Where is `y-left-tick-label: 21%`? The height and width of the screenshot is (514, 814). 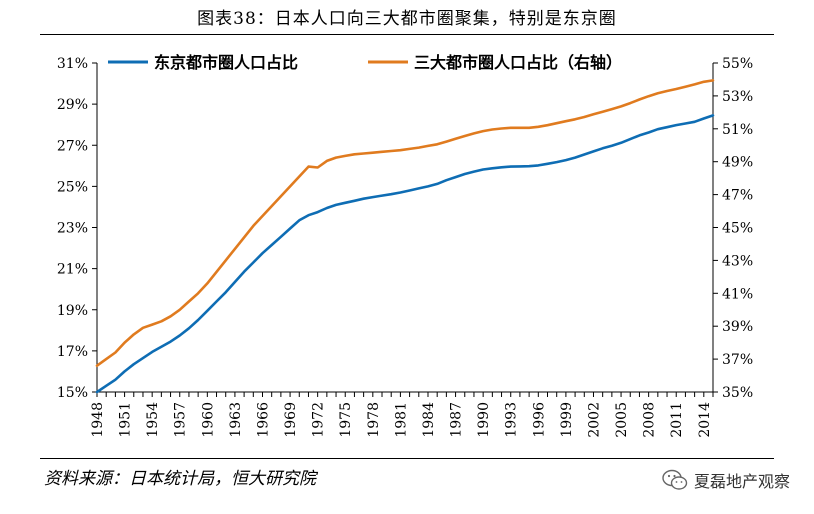 y-left-tick-label: 21% is located at coordinates (72, 270).